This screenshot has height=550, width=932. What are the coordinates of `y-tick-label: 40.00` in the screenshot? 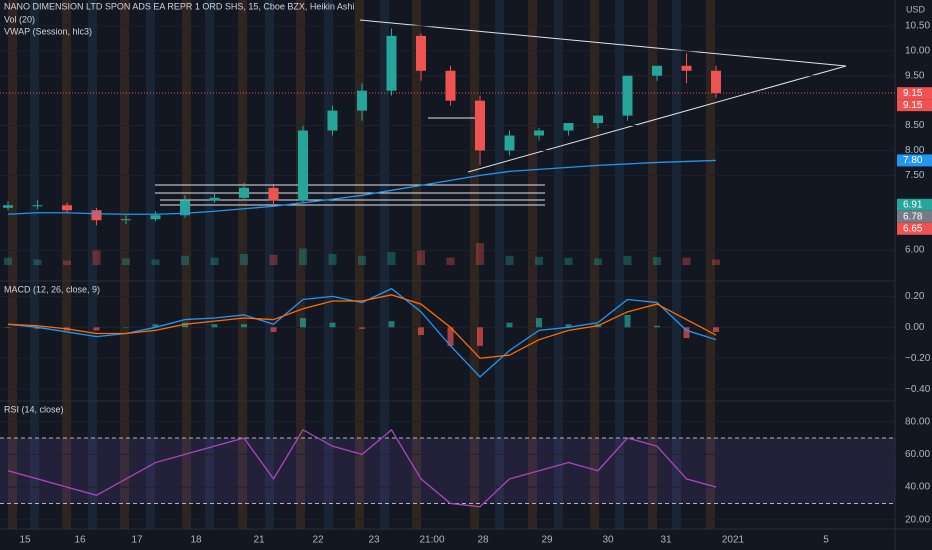 It's located at (917, 487).